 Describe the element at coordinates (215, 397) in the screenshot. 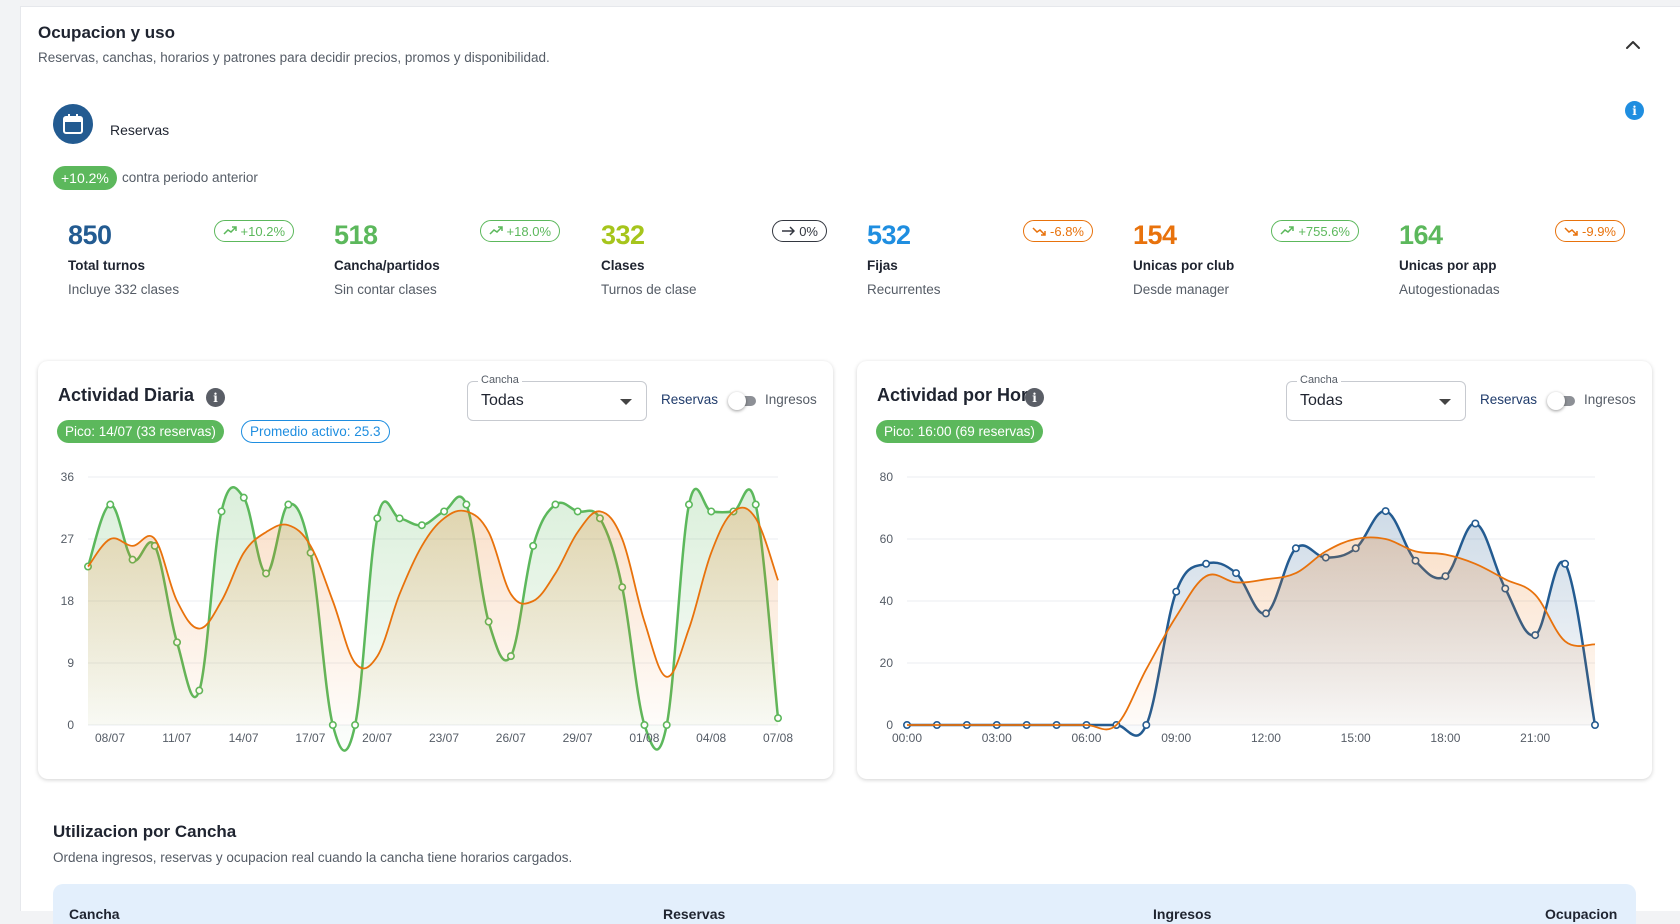

I see `daily-info-icon: i` at that location.